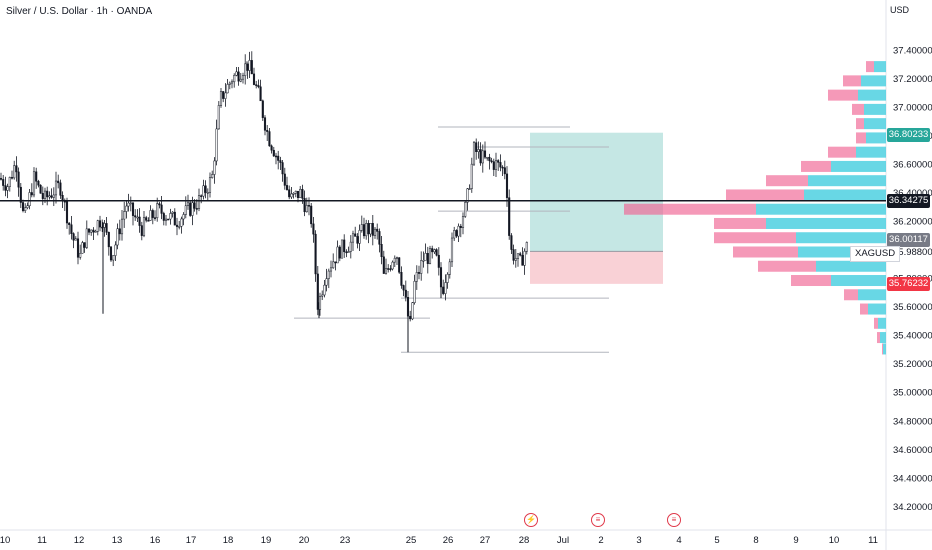  Describe the element at coordinates (912, 222) in the screenshot. I see `y-tick-label: 36.20000` at that location.